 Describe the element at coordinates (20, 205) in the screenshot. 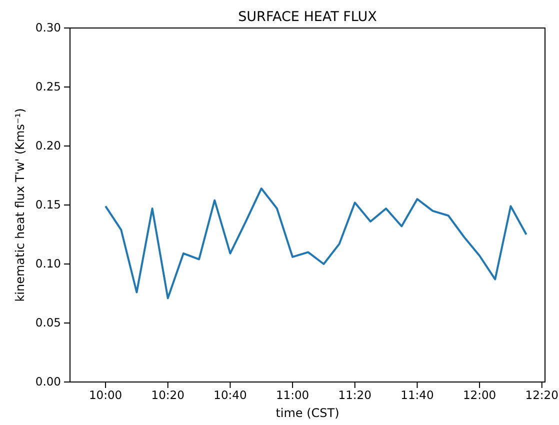

I see `y-axis-title: kinematic heat flux T'w' (Kms⁻¹)` at that location.